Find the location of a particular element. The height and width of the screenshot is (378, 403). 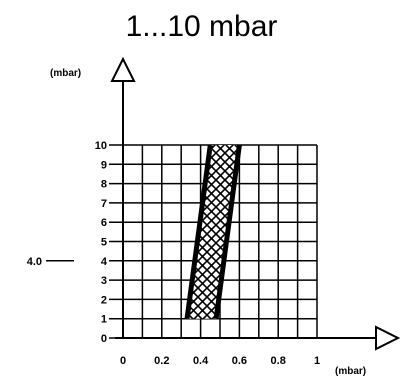

y-tick-label: 2 is located at coordinates (104, 300).